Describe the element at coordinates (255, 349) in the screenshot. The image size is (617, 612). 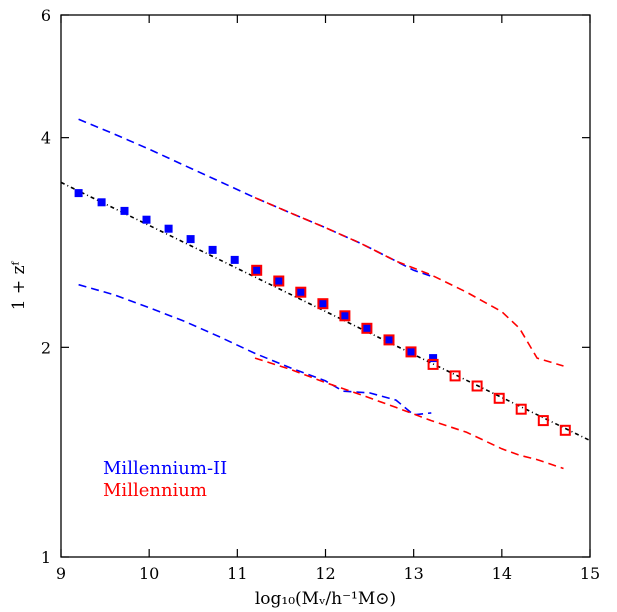
I see `band-millennium-ii-lower` at that location.